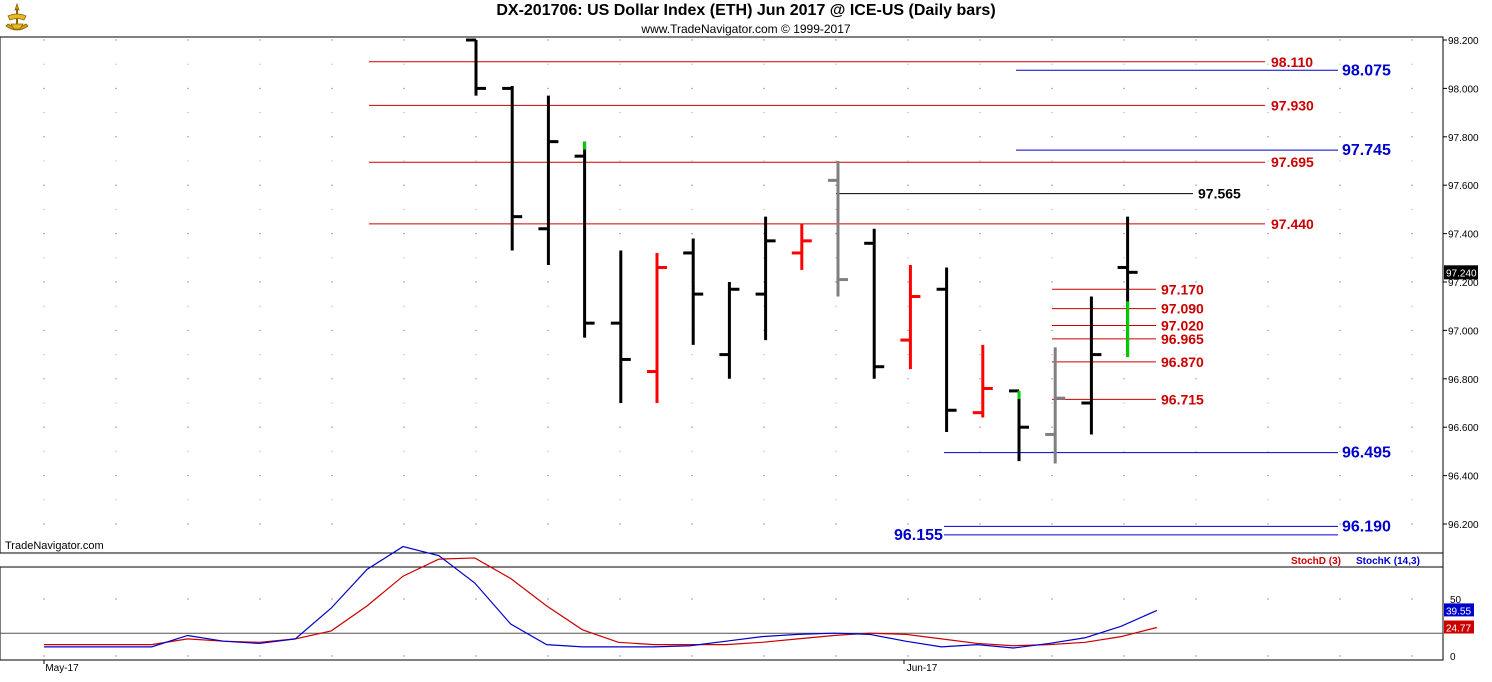 Image resolution: width=1492 pixels, height=682 pixels. Describe the element at coordinates (1459, 610) in the screenshot. I see `stochk-last-box` at that location.